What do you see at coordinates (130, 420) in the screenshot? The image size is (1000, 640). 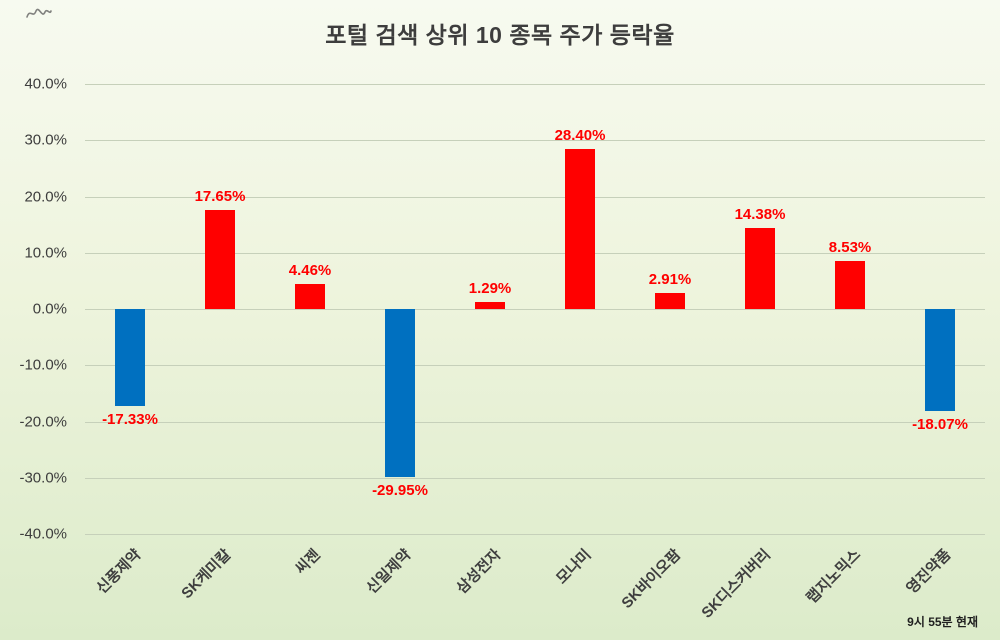 I see `bar-value-label: -17.33%` at bounding box center [130, 420].